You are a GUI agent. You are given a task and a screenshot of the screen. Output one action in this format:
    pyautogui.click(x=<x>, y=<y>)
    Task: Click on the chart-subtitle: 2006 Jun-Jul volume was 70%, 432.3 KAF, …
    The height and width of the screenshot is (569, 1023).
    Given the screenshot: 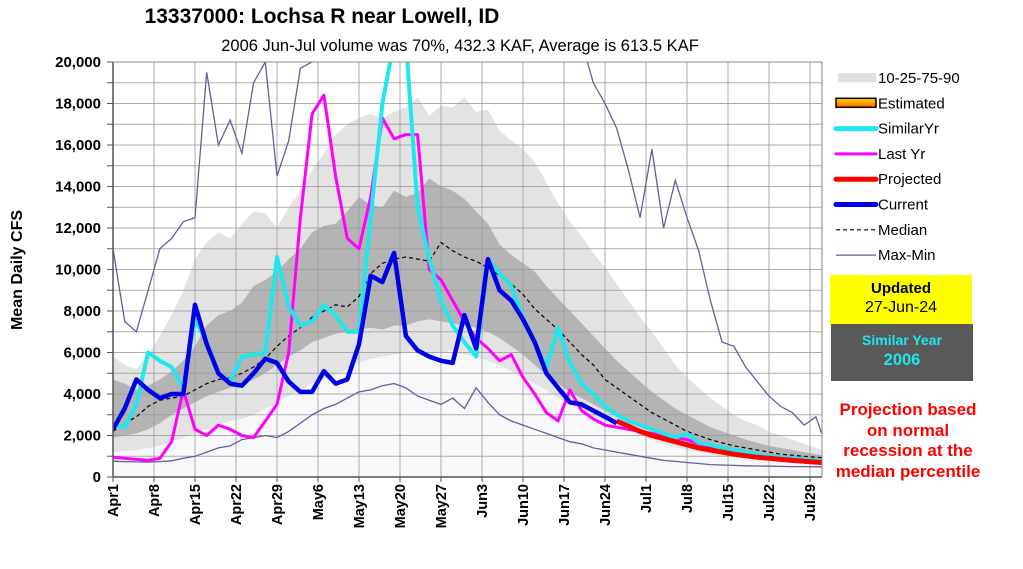 What is the action you would take?
    pyautogui.click(x=460, y=46)
    